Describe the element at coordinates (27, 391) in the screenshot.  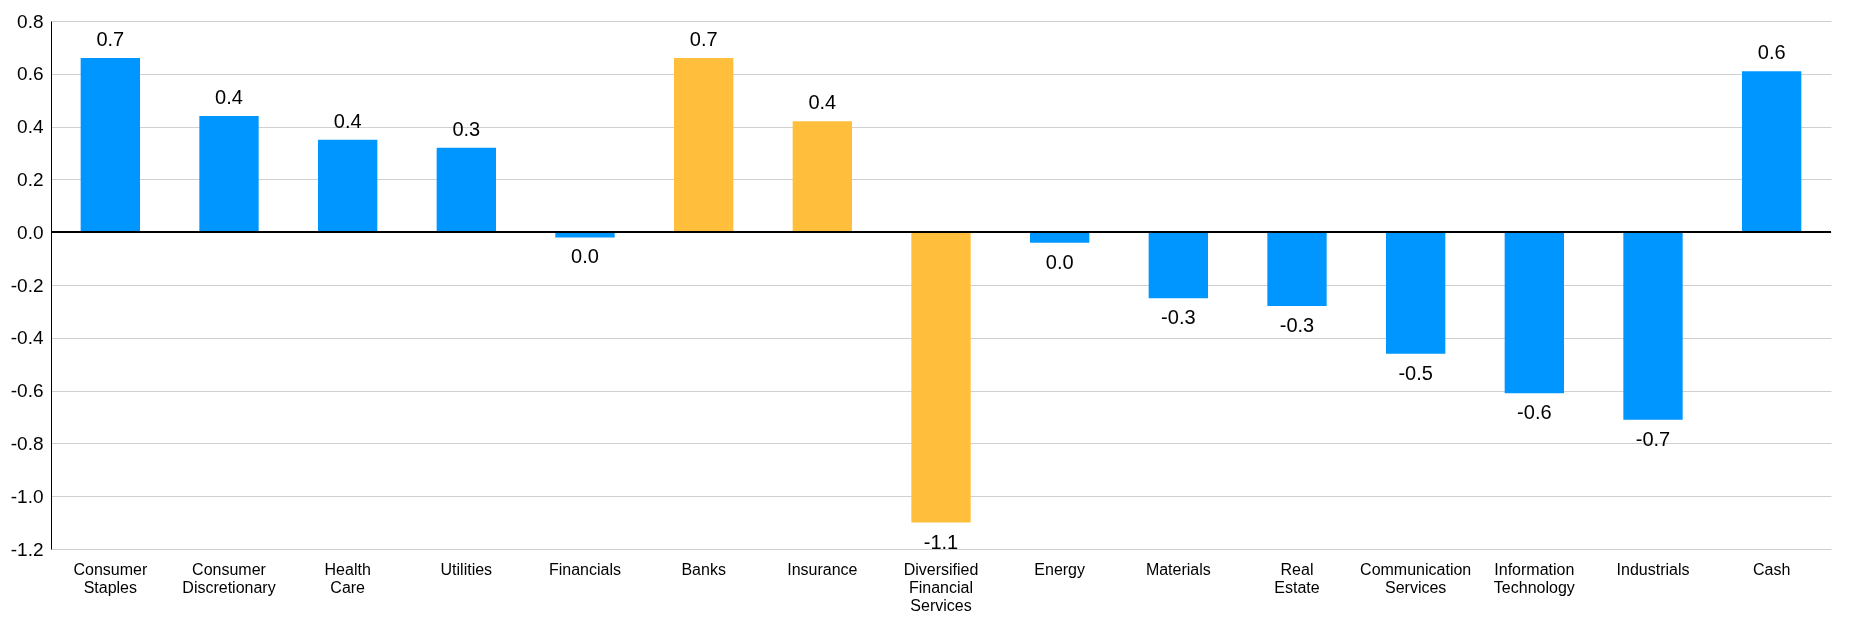
I see `y-tick-label: -0.6` at that location.